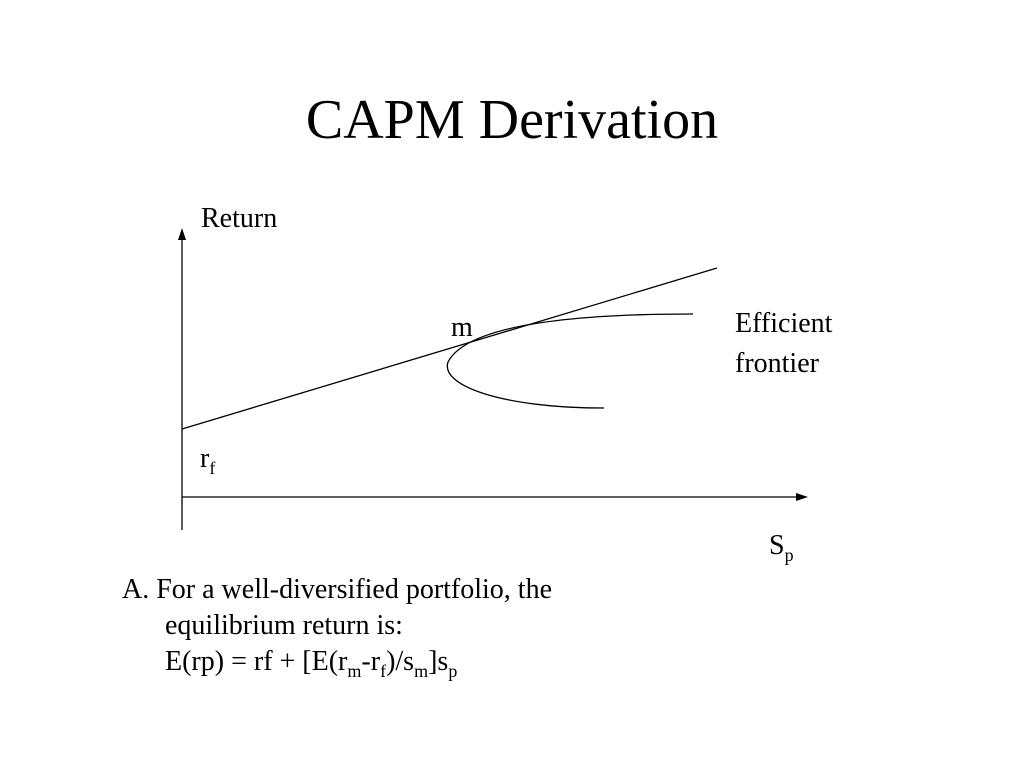 Image resolution: width=1024 pixels, height=768 pixels. Describe the element at coordinates (570, 361) in the screenshot. I see `efficient-frontier-curve` at that location.